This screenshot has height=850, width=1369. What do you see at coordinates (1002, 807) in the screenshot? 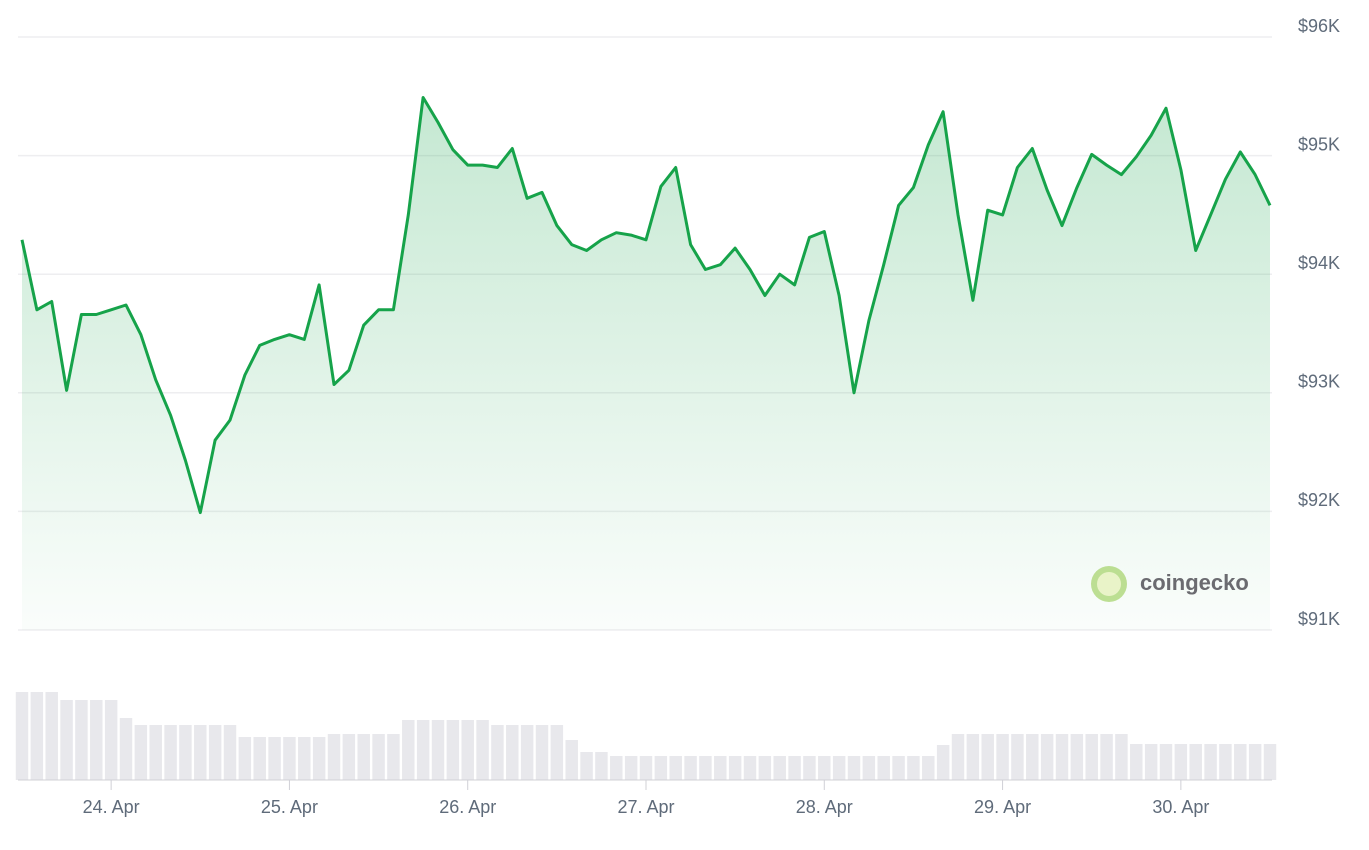
I see `x-tick-label: 29. Apr` at bounding box center [1002, 807].